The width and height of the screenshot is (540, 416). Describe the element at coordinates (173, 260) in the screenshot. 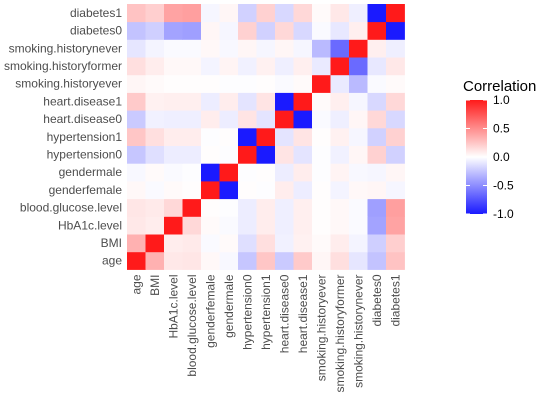

I see `heatmap-cell-age-HbA1c.level` at that location.